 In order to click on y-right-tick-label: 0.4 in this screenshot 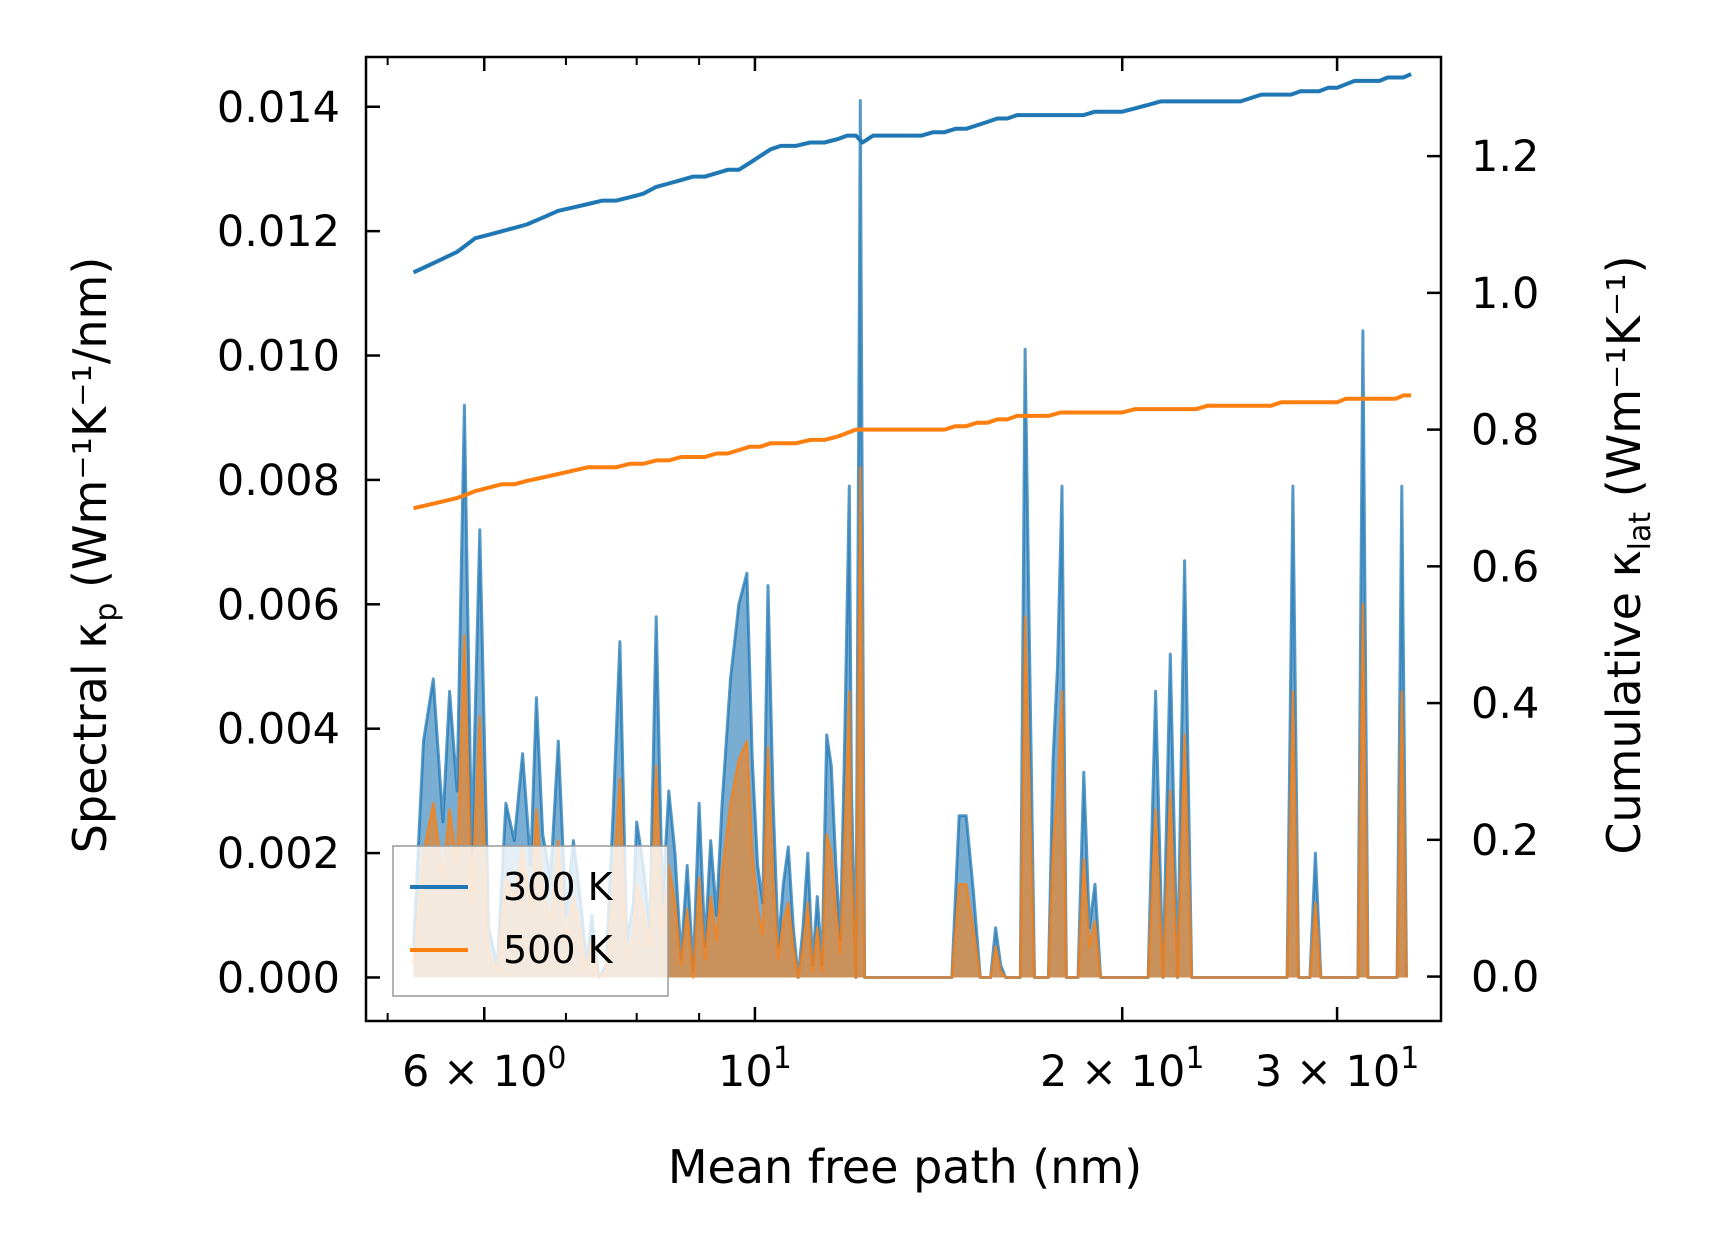, I will do `click(1505, 704)`.